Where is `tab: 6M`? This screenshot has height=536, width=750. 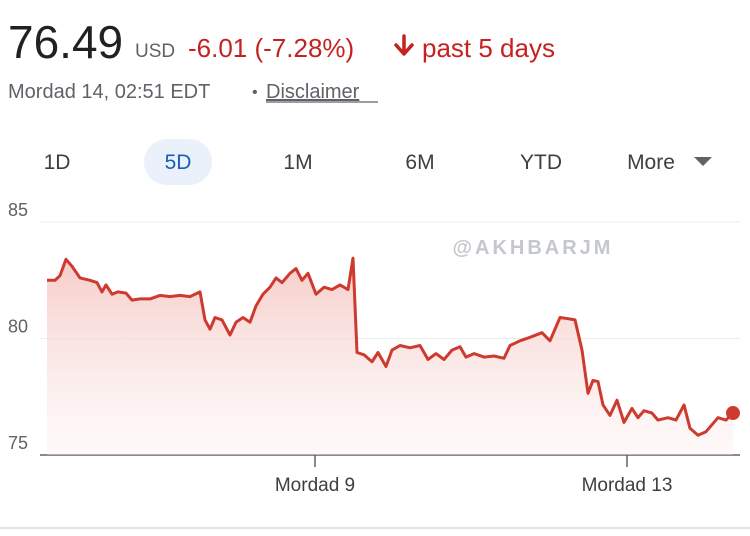
tab: 6M is located at coordinates (419, 162).